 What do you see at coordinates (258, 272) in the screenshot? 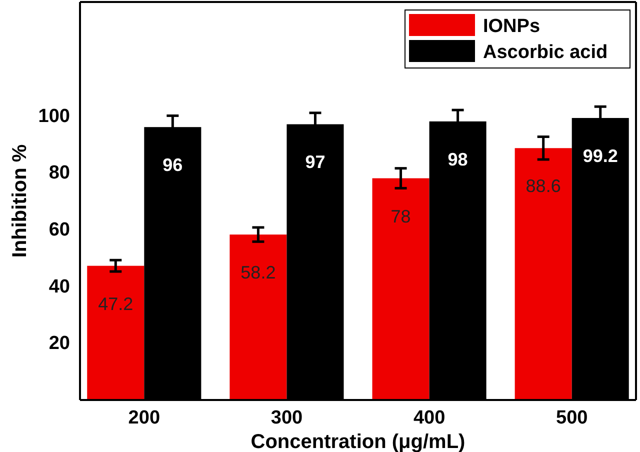
I see `data-label: 58.2` at bounding box center [258, 272].